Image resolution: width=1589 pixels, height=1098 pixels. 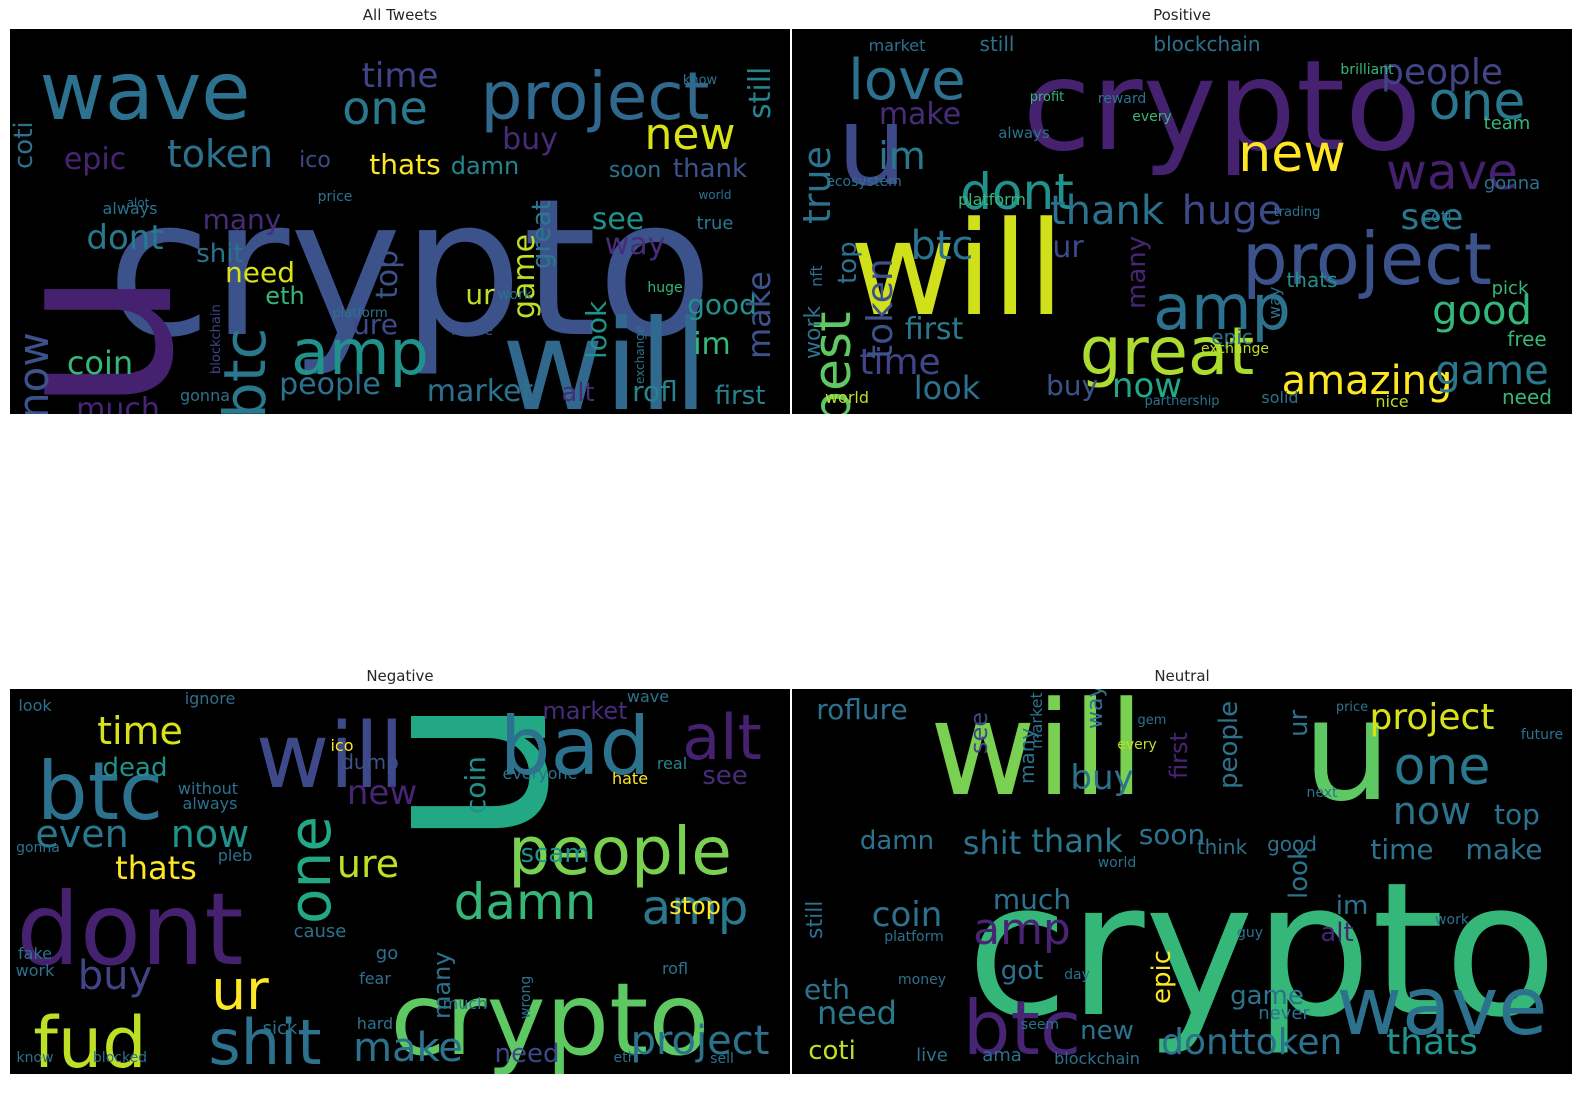 What do you see at coordinates (695, 906) in the screenshot?
I see `word-stop: stop` at bounding box center [695, 906].